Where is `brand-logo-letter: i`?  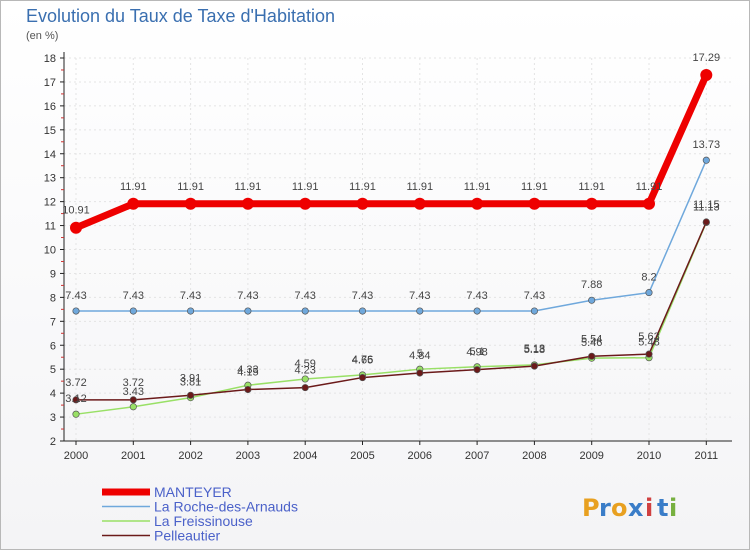
brand-logo-letter: i is located at coordinates (673, 508).